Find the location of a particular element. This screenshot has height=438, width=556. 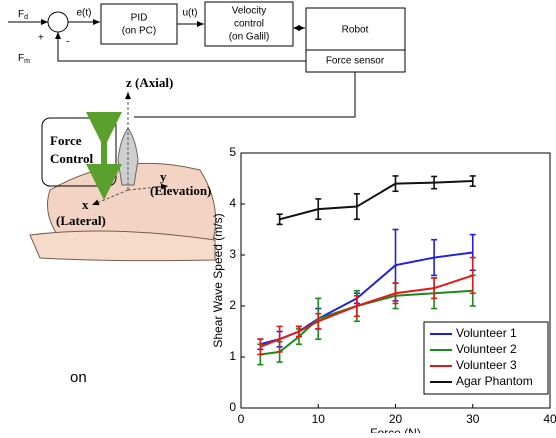

legend-label: Agar Phantom is located at coordinates (494, 381).